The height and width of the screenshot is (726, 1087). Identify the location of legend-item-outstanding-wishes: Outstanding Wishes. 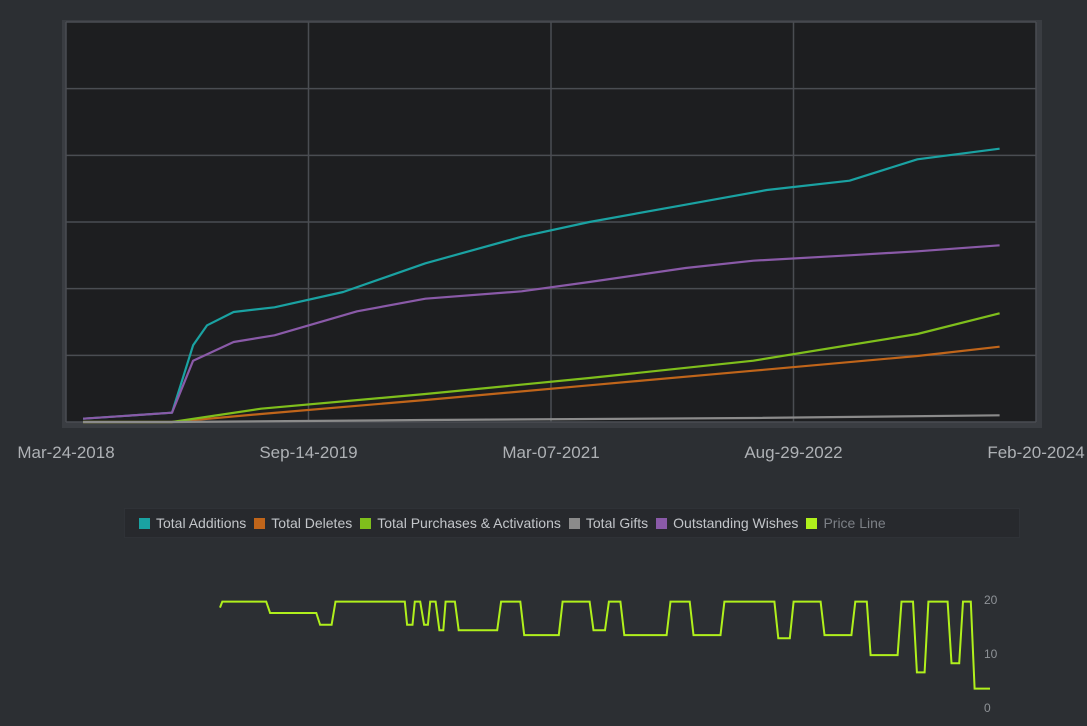
(727, 523).